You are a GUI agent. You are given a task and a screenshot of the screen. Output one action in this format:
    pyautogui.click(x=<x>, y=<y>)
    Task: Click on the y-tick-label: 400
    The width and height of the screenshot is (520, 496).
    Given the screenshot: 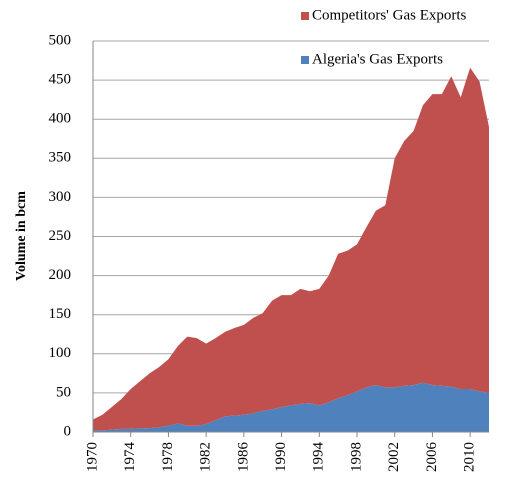 What is the action you would take?
    pyautogui.click(x=60, y=119)
    